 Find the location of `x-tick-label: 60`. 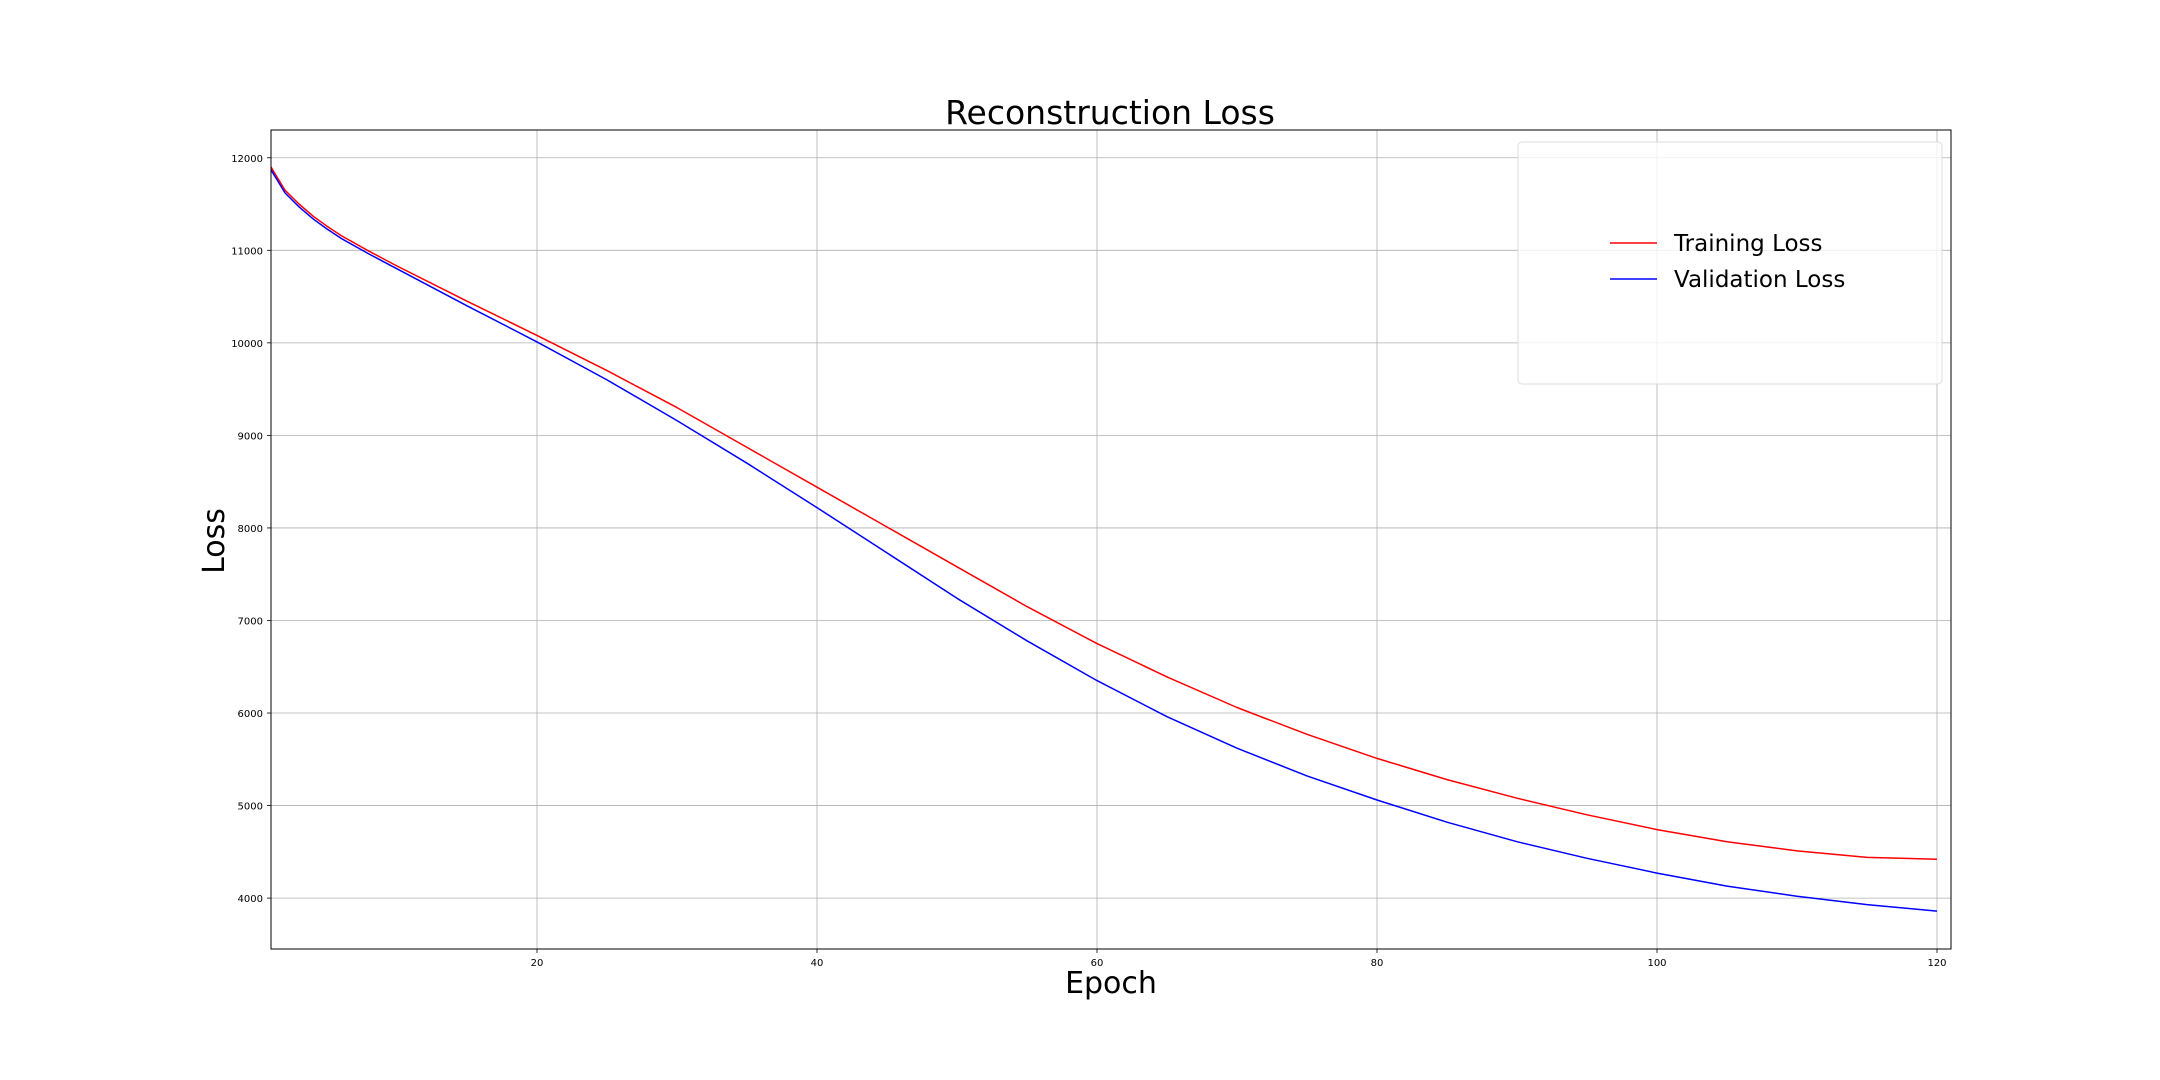

x-tick-label: 60 is located at coordinates (1097, 963).